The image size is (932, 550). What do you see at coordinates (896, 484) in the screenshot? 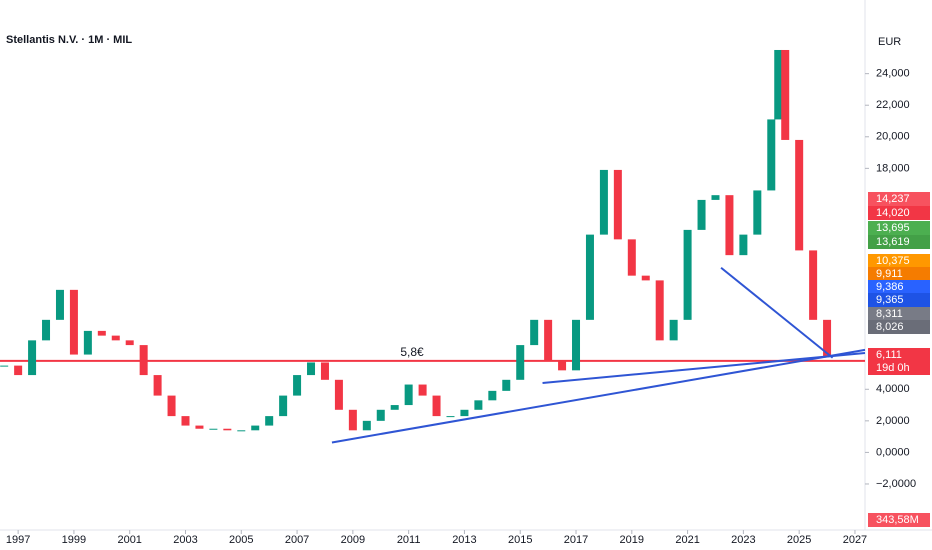
I see `y-tick-label: −2,0000` at bounding box center [896, 484].